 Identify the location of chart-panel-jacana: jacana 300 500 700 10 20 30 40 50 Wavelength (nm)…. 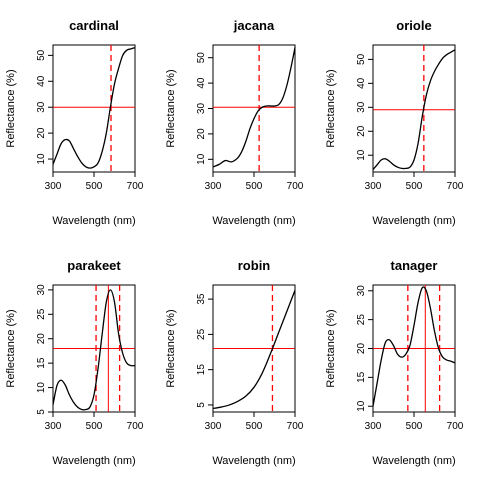
(234, 122).